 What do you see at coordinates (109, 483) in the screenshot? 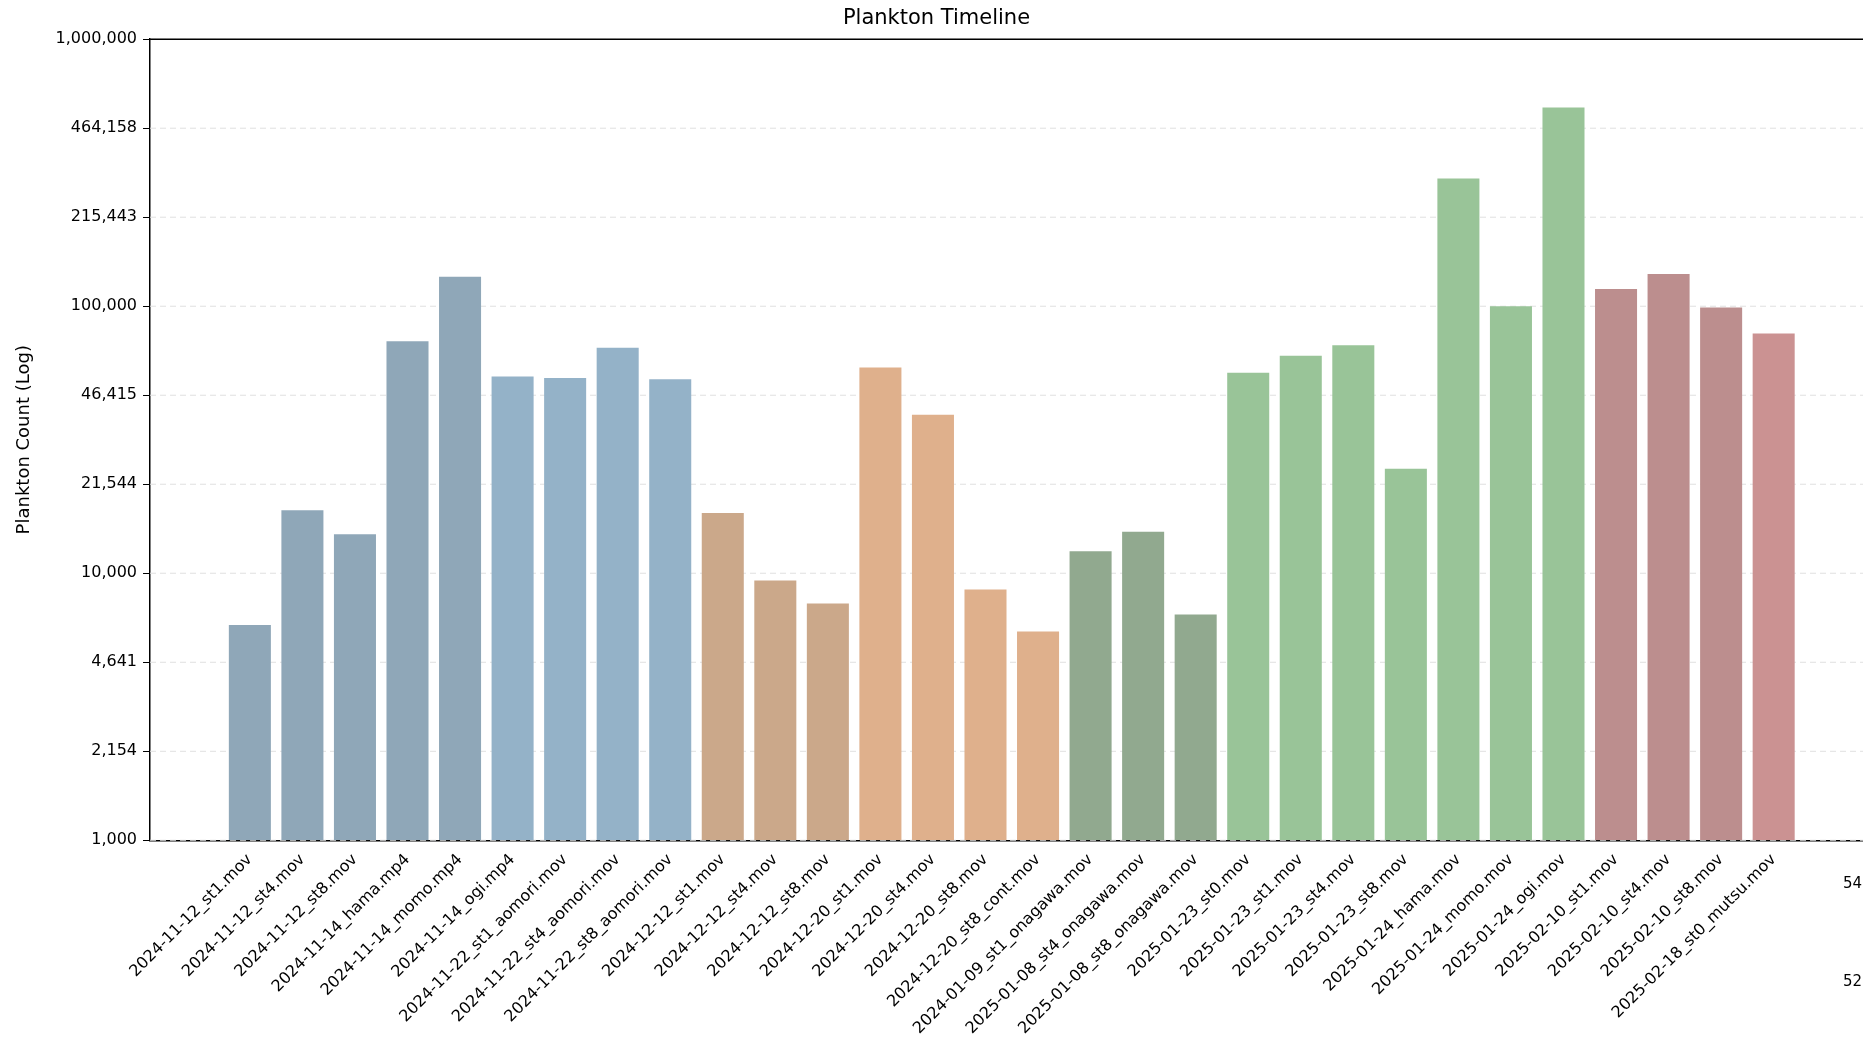
I see `y-tick-label: 21,544` at bounding box center [109, 483].